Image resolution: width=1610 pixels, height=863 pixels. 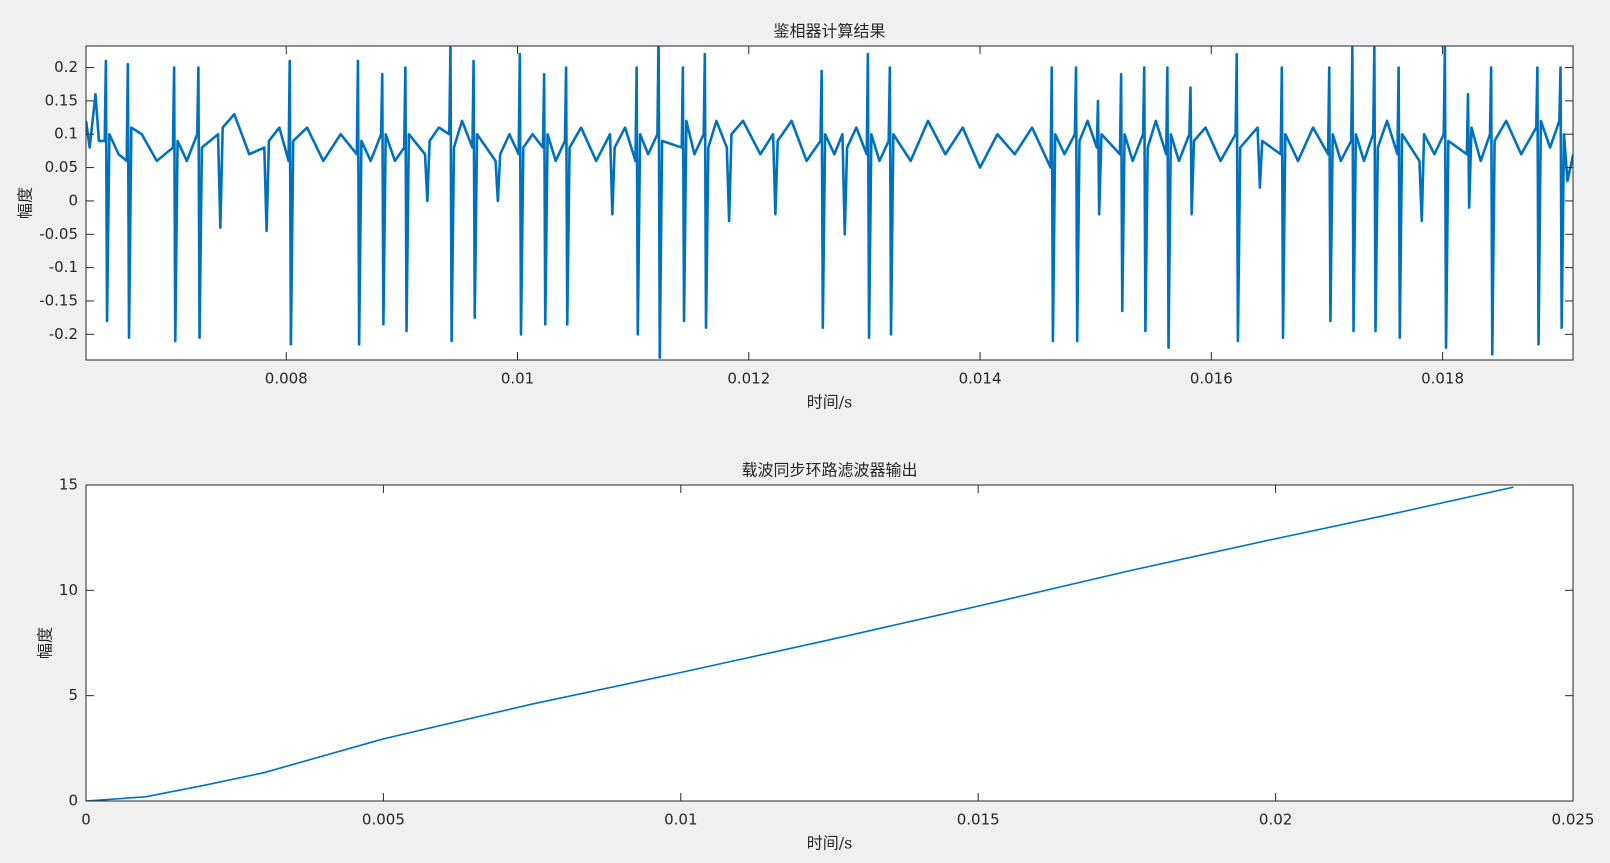 What do you see at coordinates (1211, 379) in the screenshot?
I see `x-tick-label: 0.016` at bounding box center [1211, 379].